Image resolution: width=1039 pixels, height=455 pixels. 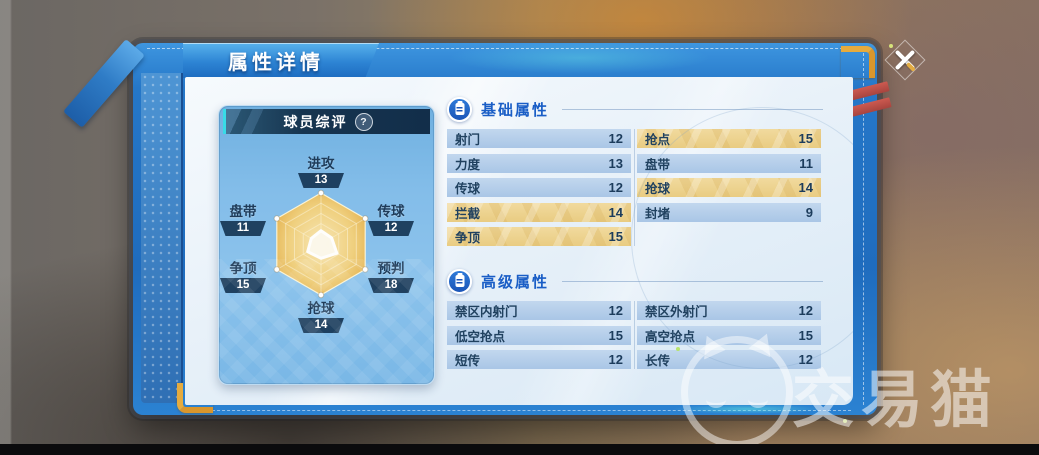 I want to click on attr-label: 射门, so click(x=468, y=140).